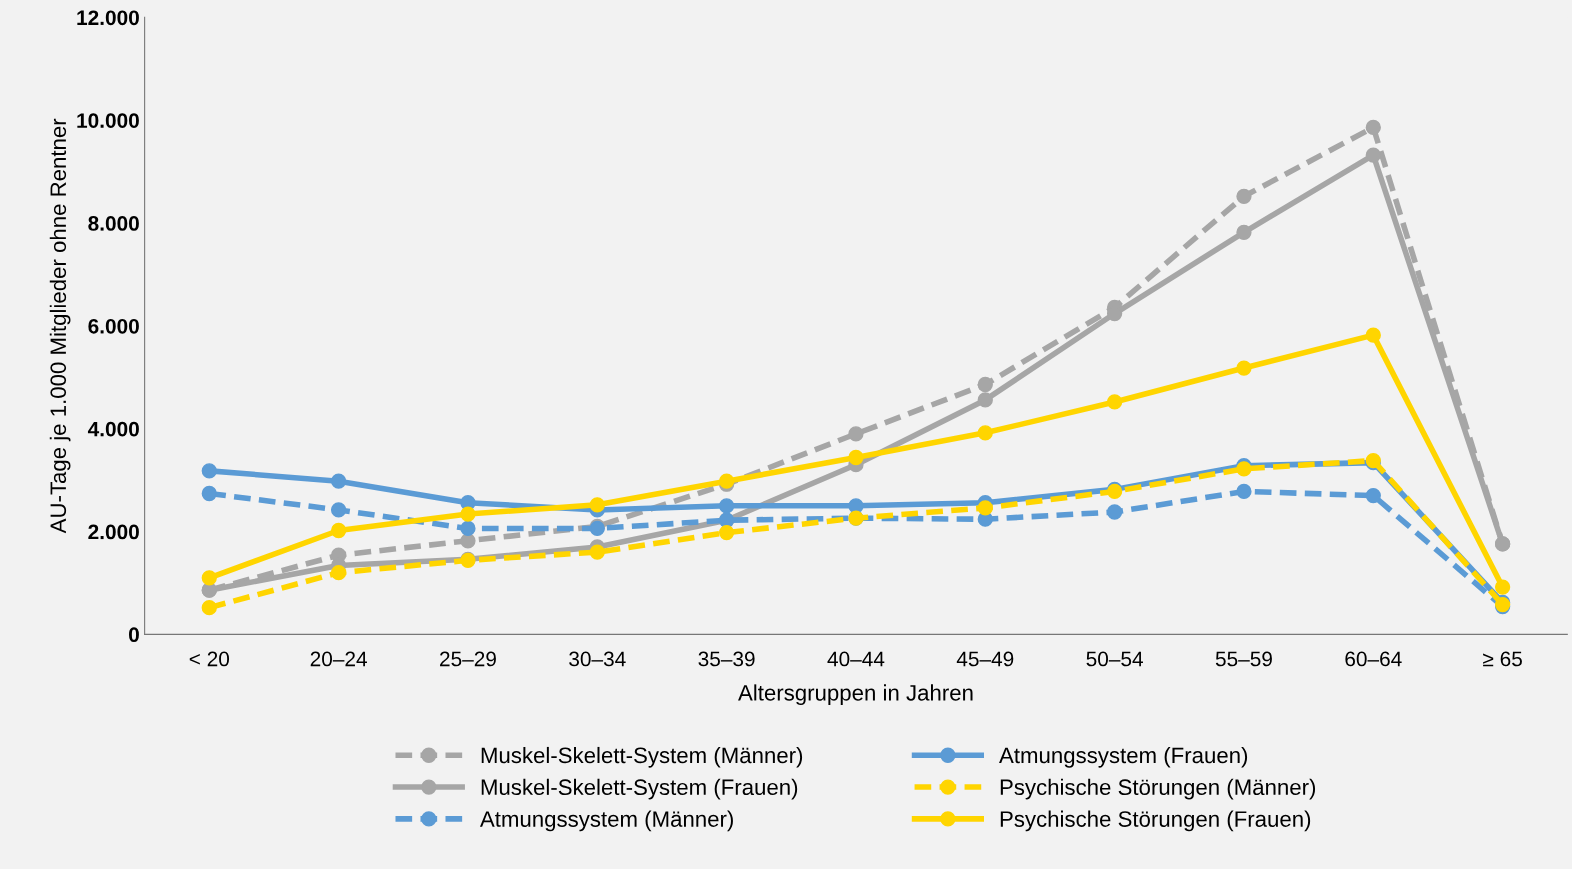 Image resolution: width=1572 pixels, height=869 pixels. What do you see at coordinates (597, 659) in the screenshot?
I see `x-tick-label: 30–34` at bounding box center [597, 659].